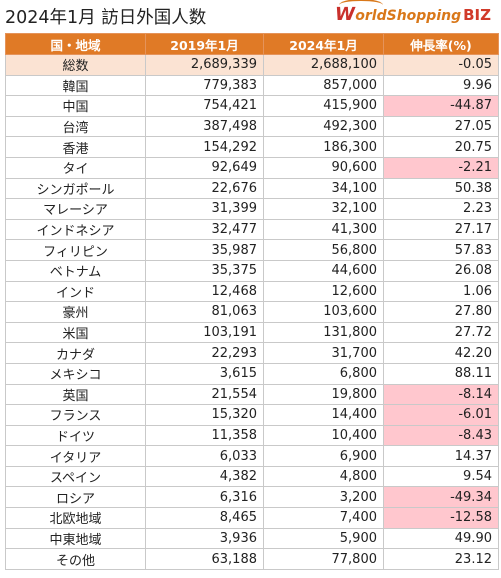 This screenshot has width=501, height=578. I want to click on table-row: 豪州 81,063 103,600 27.80, so click(252, 312).